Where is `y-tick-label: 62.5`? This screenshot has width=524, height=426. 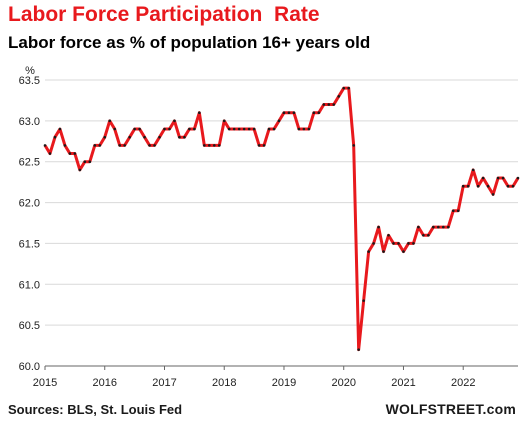
y-tick-label: 62.5 is located at coordinates (29, 163).